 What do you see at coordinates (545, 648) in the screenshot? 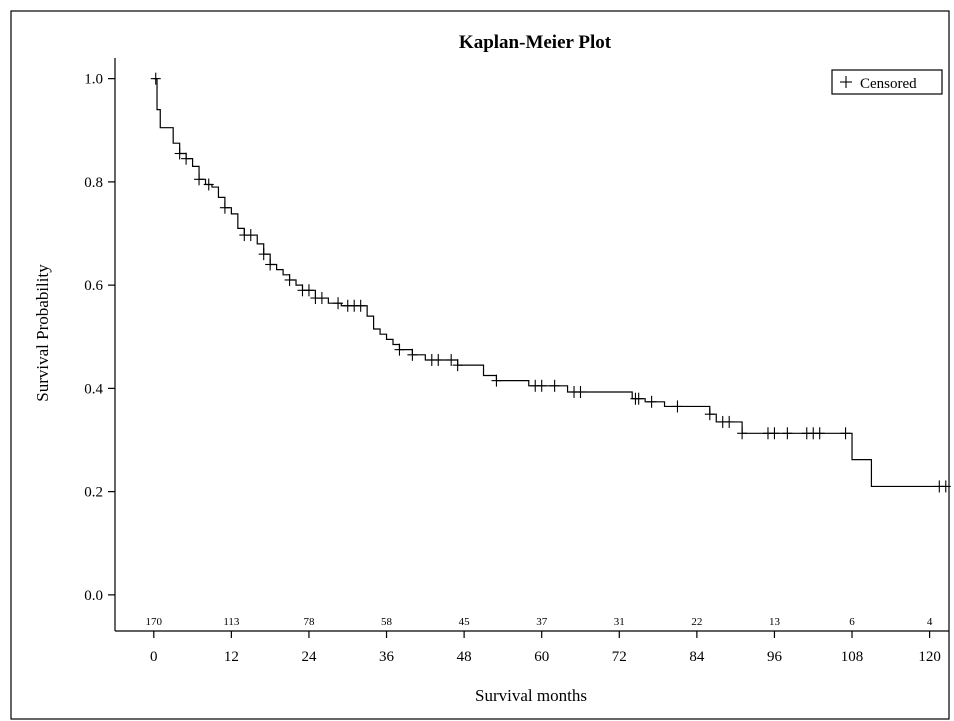
I see `x-axis-ticks: 0 12 24 36 48 60 72 84 96 108 120` at bounding box center [545, 648].